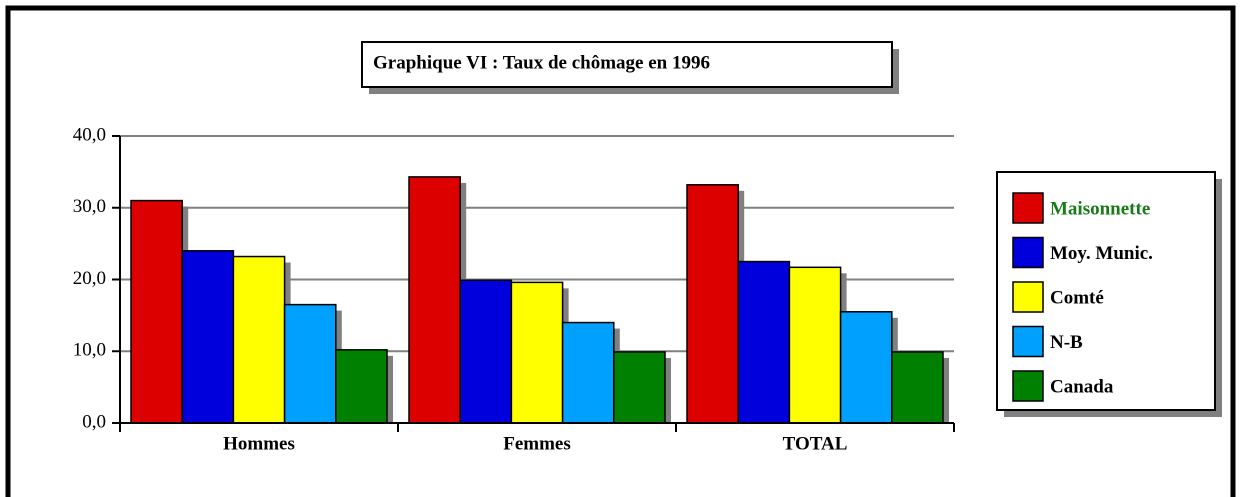 This screenshot has width=1241, height=497. Describe the element at coordinates (815, 443) in the screenshot. I see `x-tick-label: TOTAL` at that location.